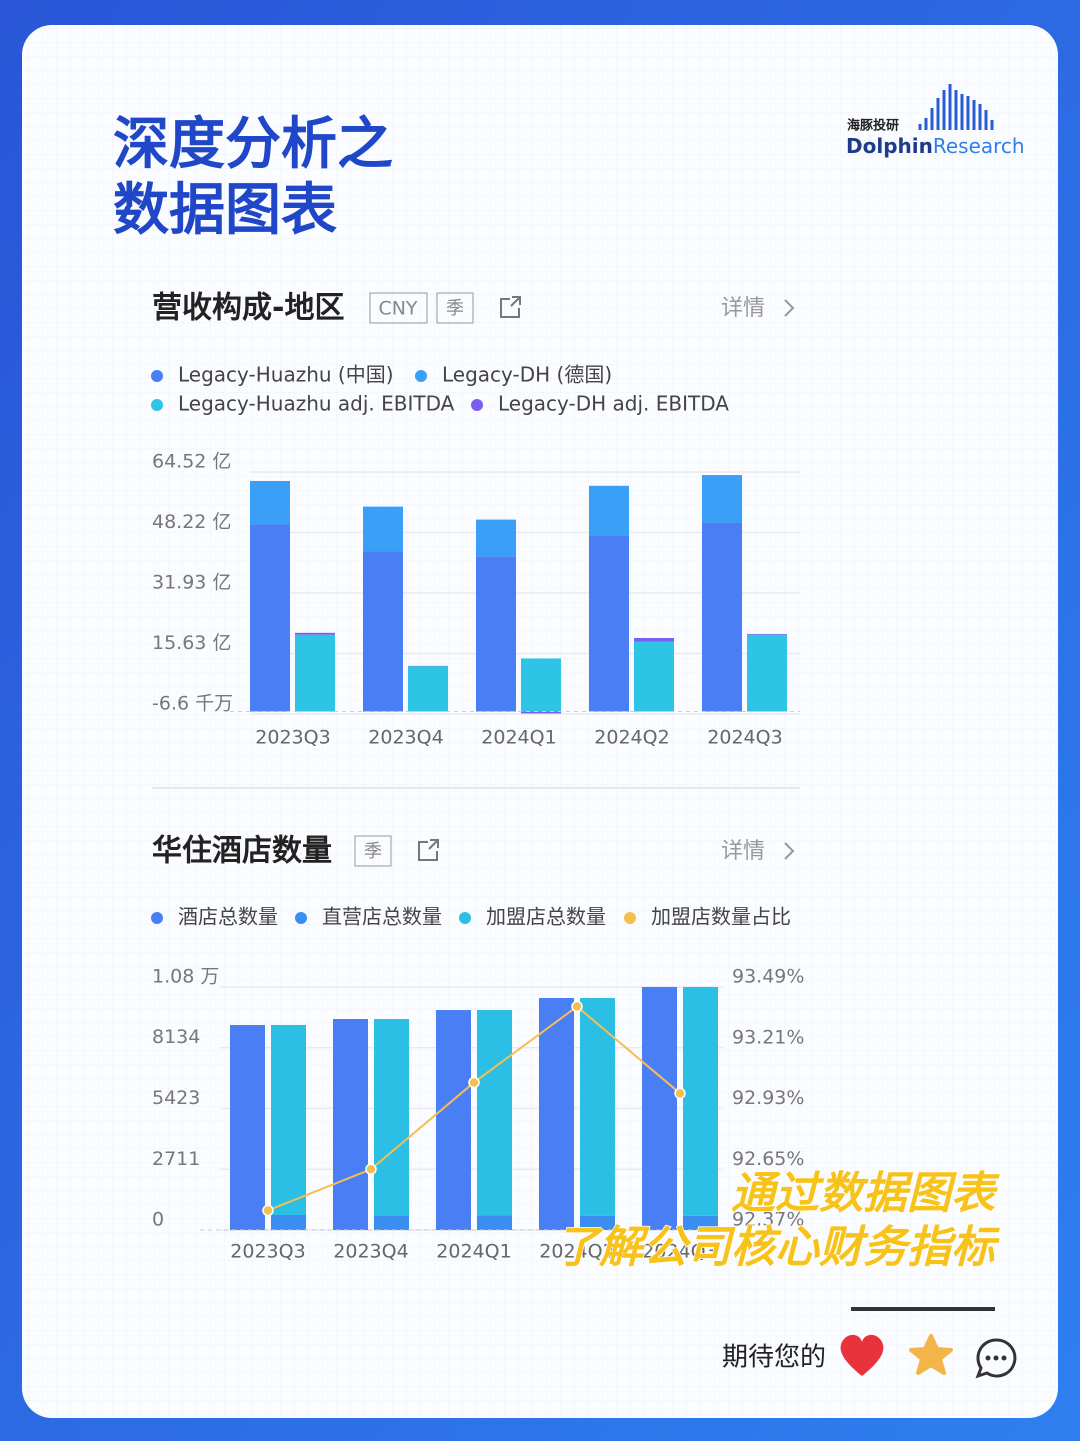 This screenshot has height=1445, width=1080. I want to click on legend-label: Legacy-DH (德国), so click(527, 375).